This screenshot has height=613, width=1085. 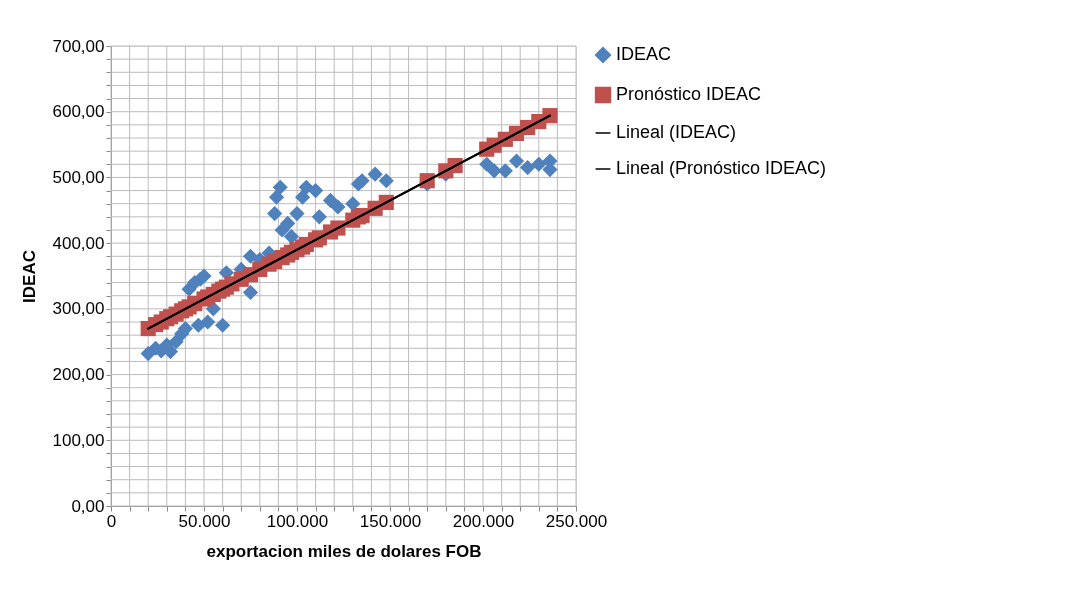 I want to click on y-axis-title: IDEAC, so click(x=29, y=276).